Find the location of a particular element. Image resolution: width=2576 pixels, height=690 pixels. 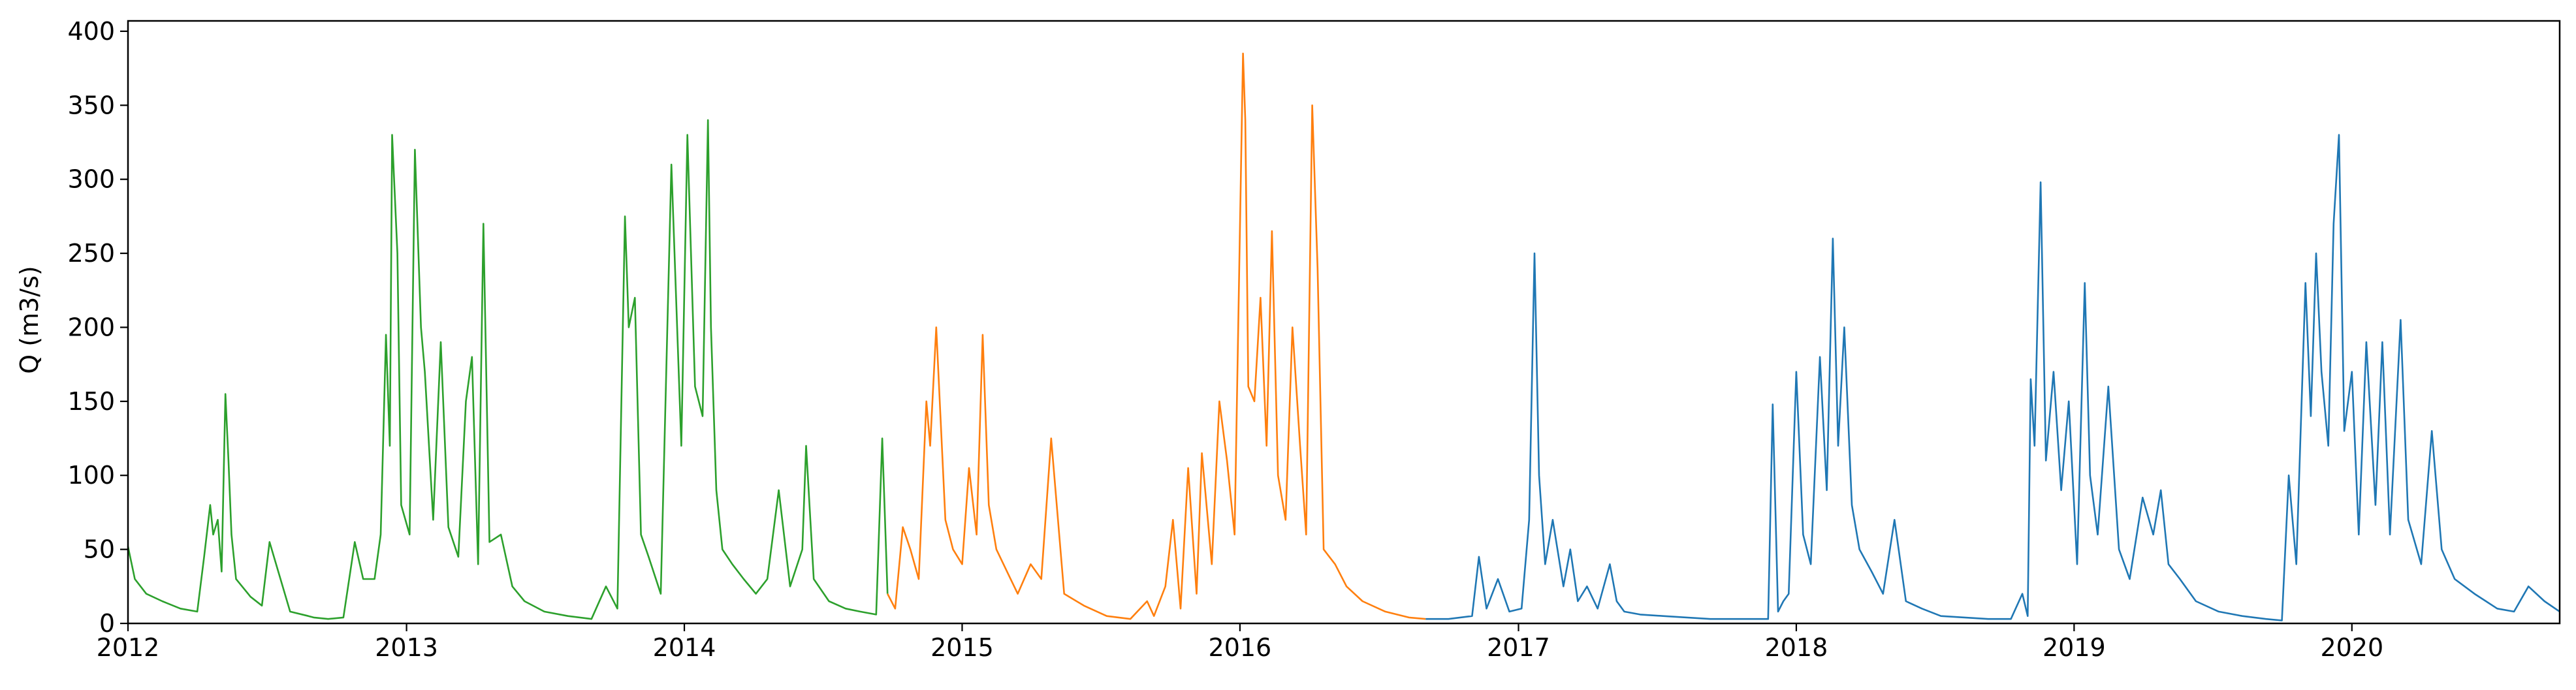

x-tick-label: 2013 is located at coordinates (407, 647).